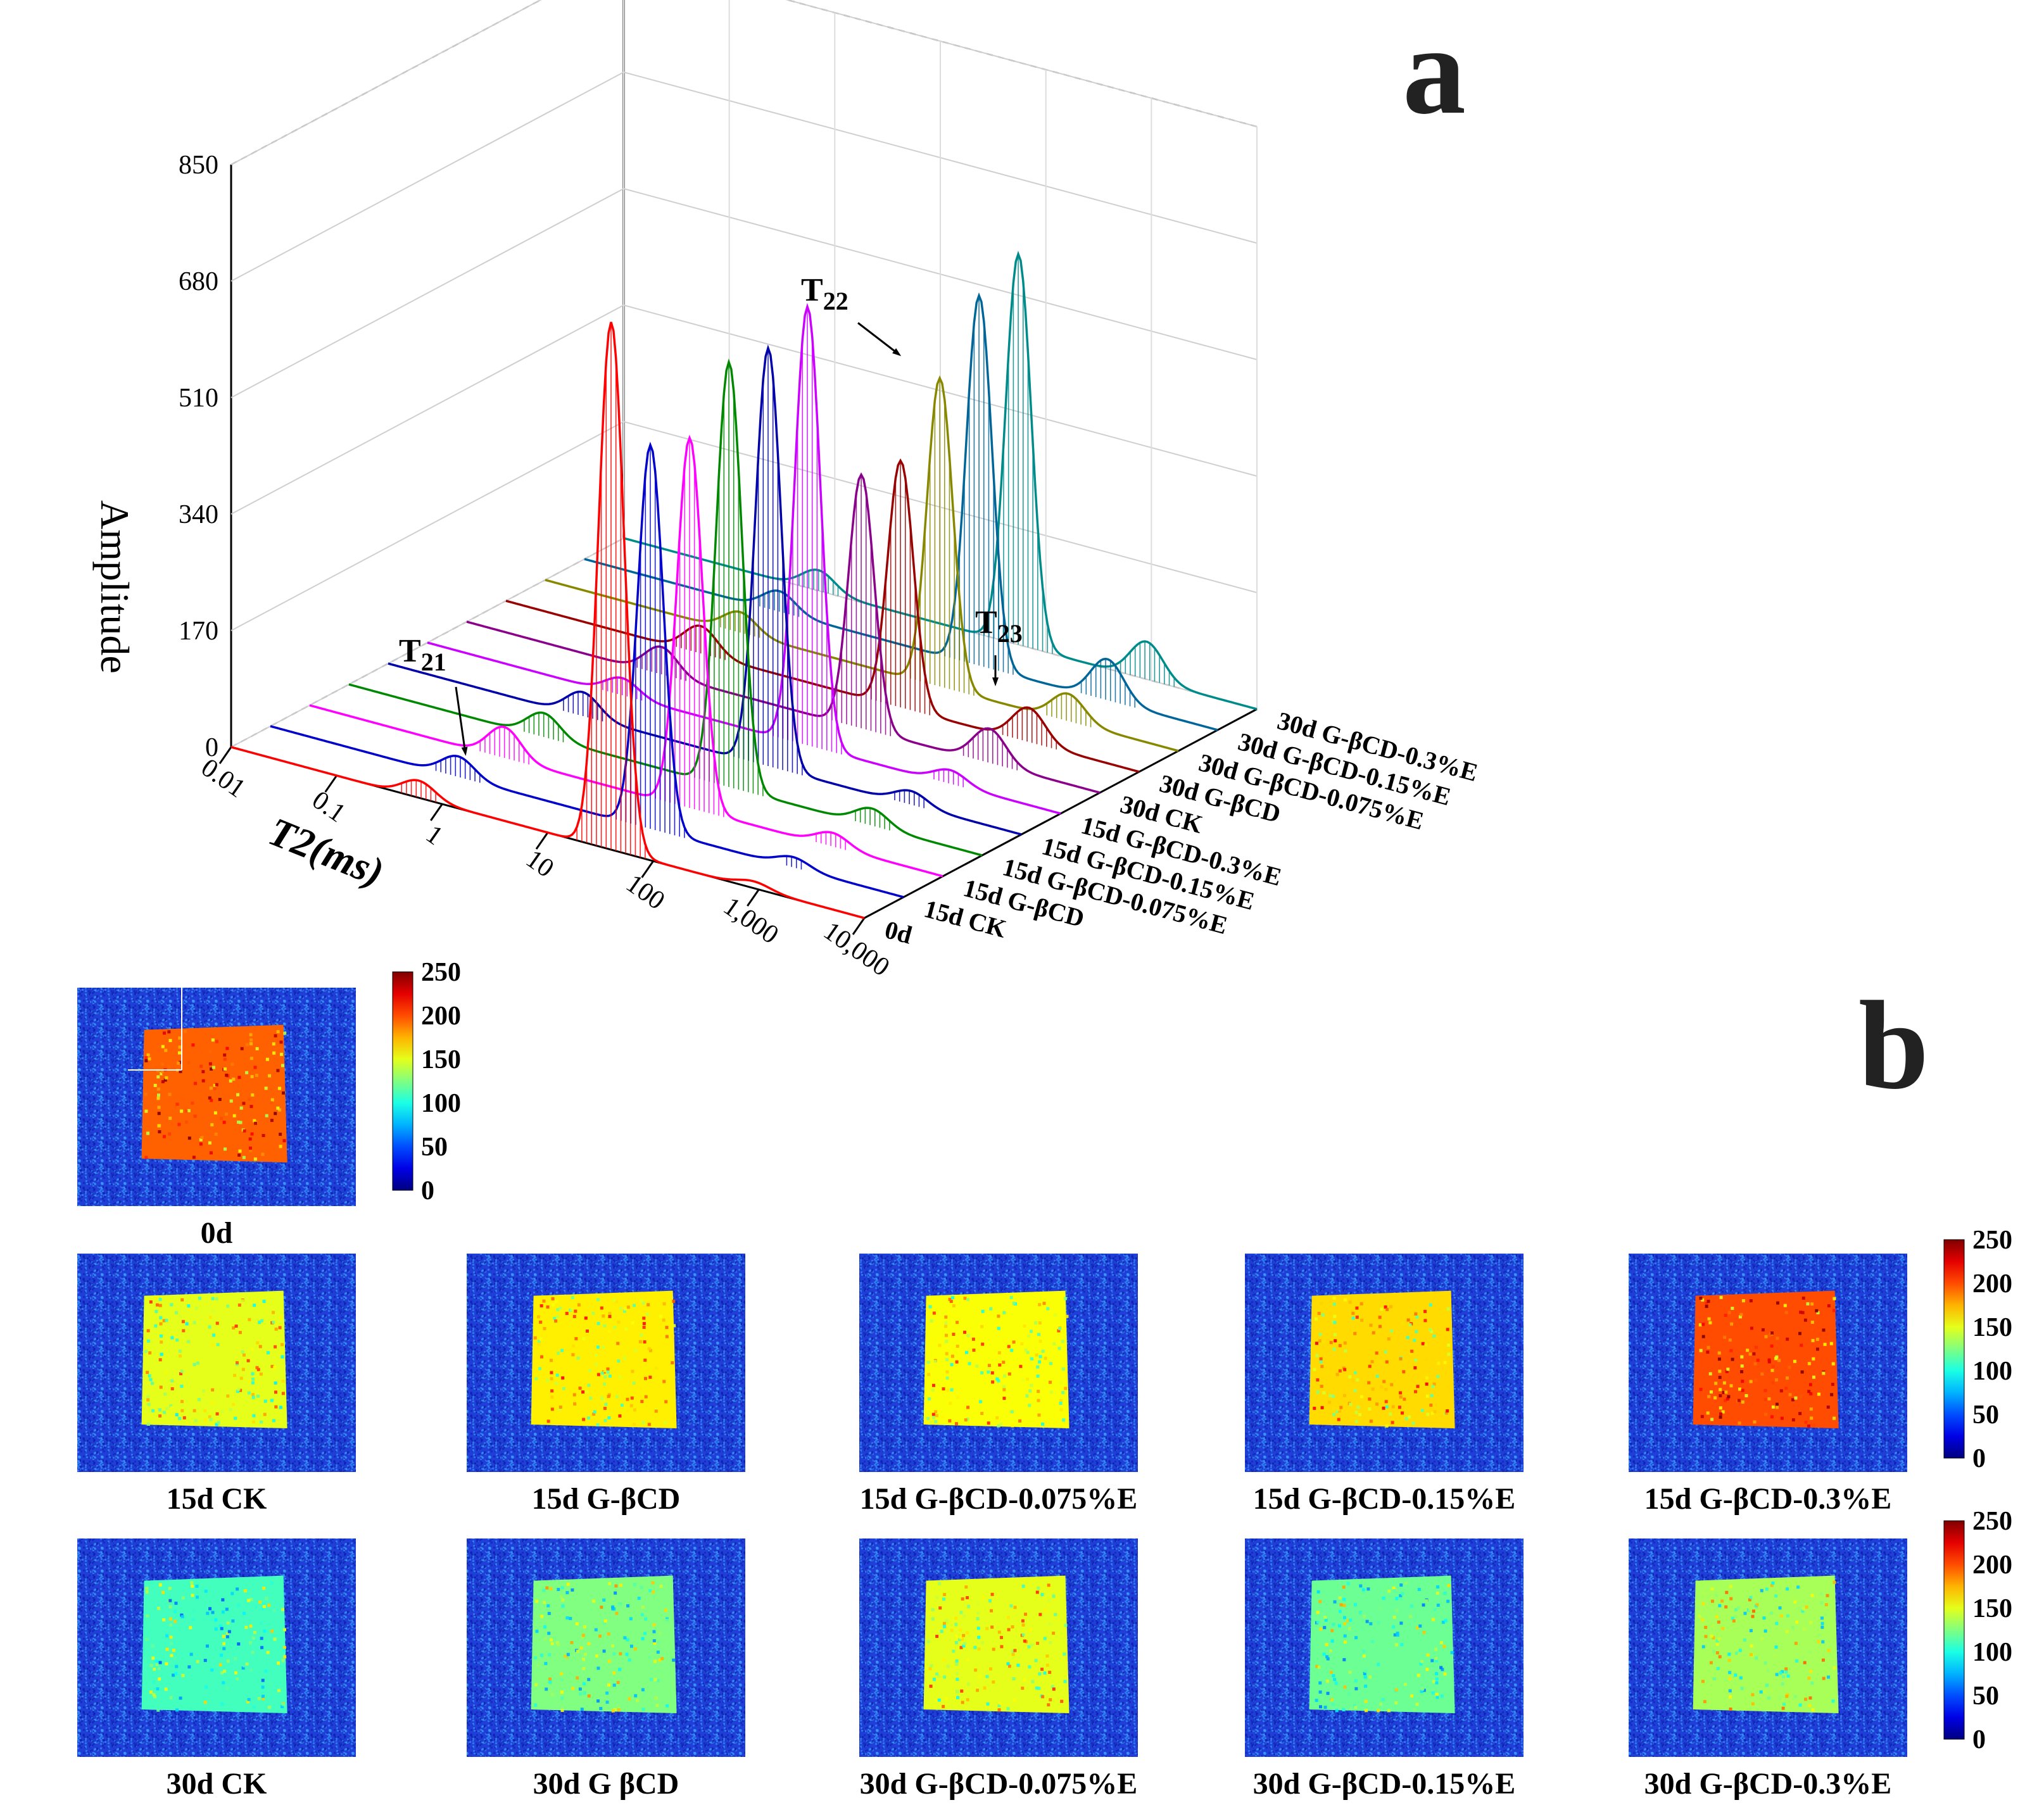  Describe the element at coordinates (856, 949) in the screenshot. I see `x-tick-label: 10,000` at that location.